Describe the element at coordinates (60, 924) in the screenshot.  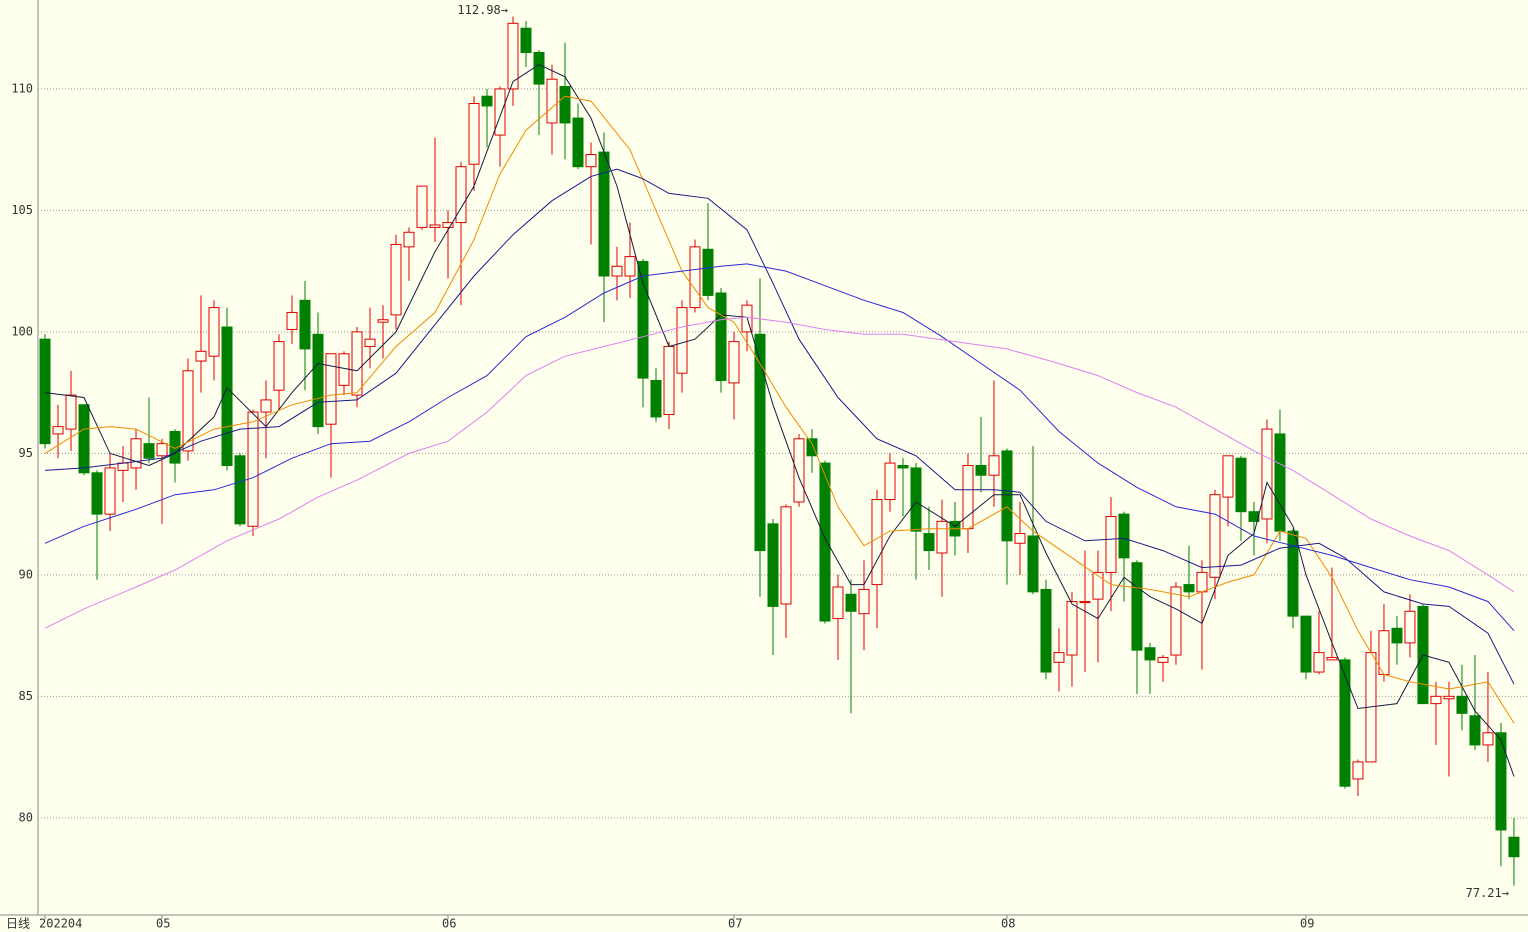
I see `x-tick-label: 202204` at that location.